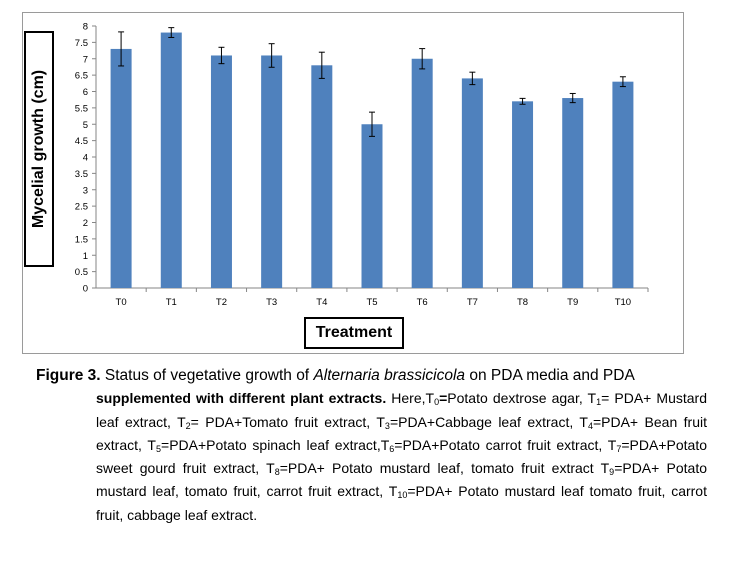  What do you see at coordinates (371, 302) in the screenshot?
I see `x-tick-label: T5` at bounding box center [371, 302].